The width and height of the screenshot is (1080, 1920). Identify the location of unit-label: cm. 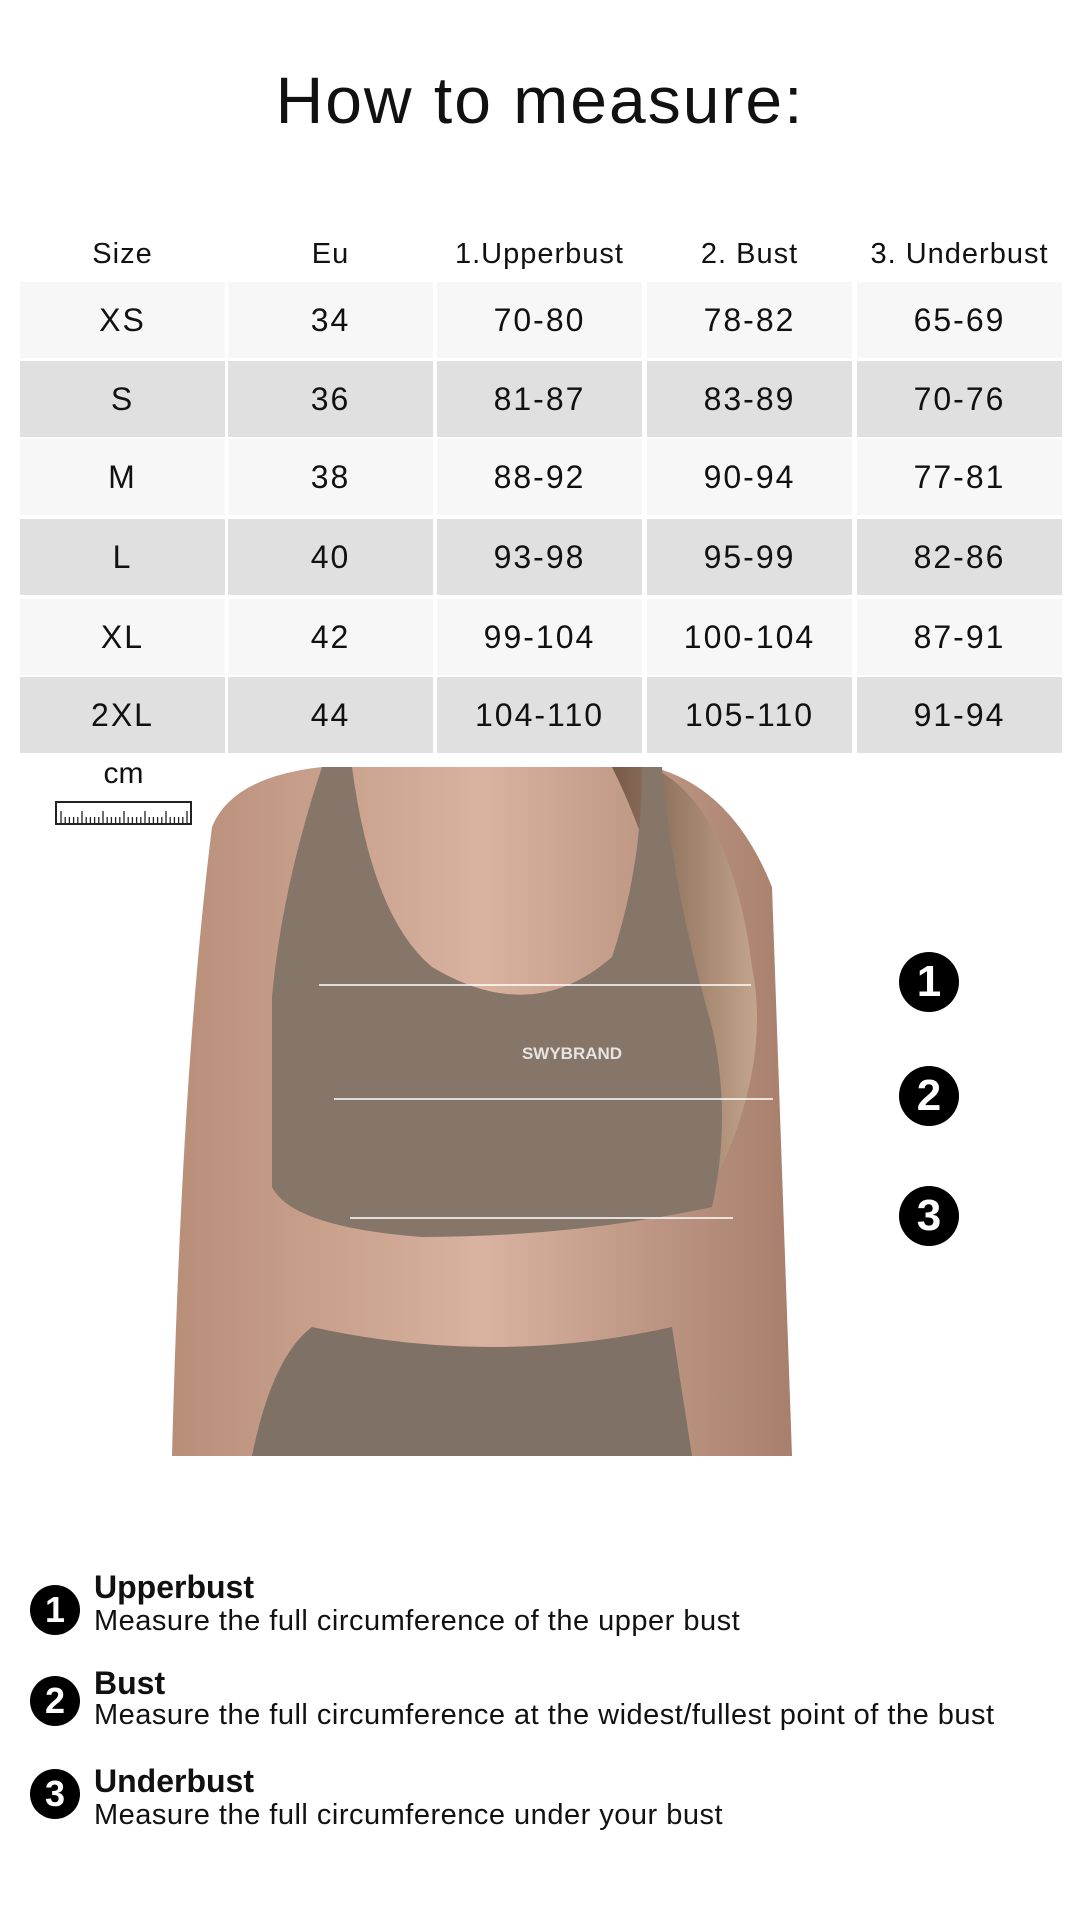
(123, 773).